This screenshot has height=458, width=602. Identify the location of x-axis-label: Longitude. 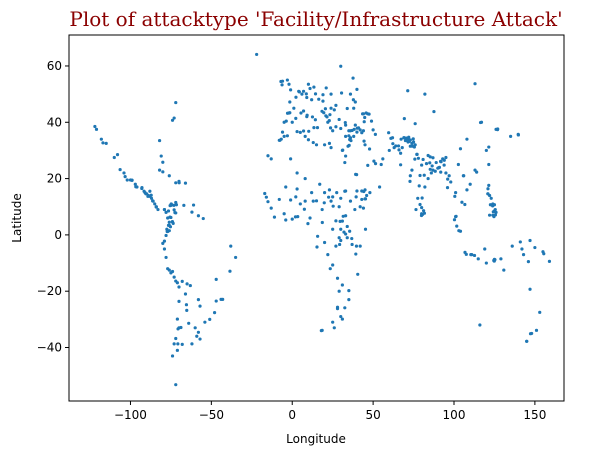
(316, 439).